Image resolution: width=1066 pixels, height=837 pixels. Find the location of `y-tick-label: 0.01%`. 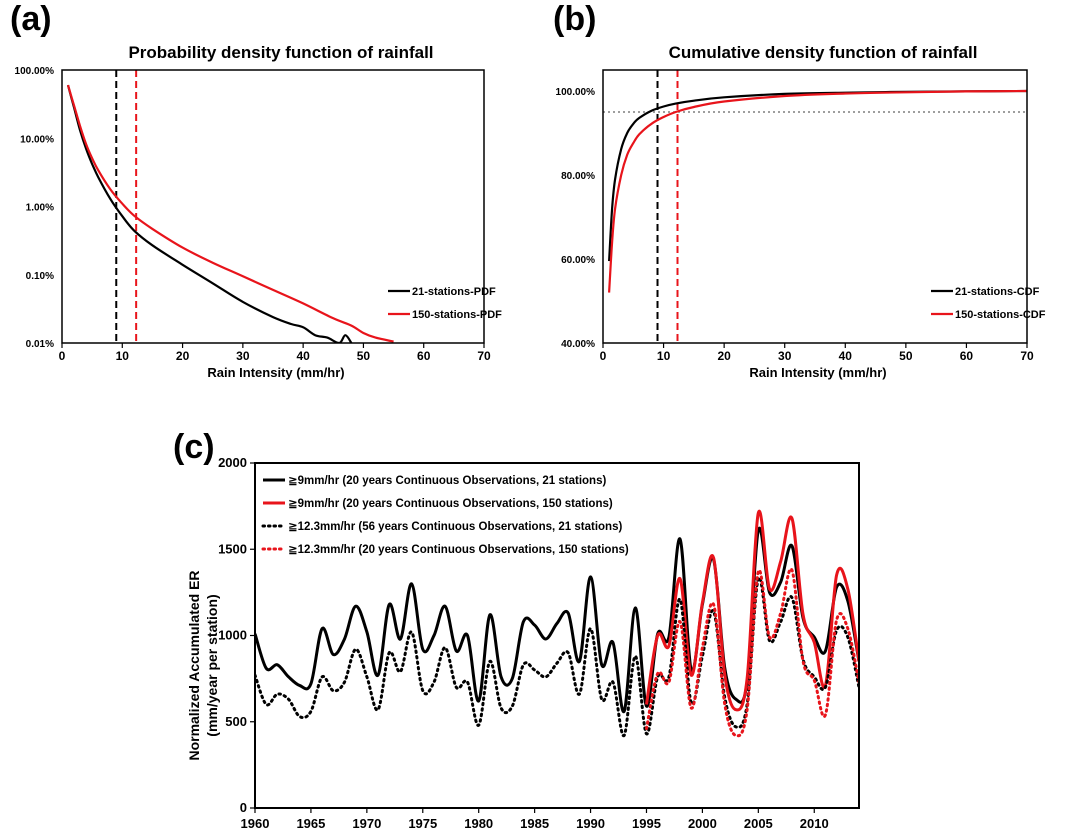

y-tick-label: 0.01% is located at coordinates (40, 344).